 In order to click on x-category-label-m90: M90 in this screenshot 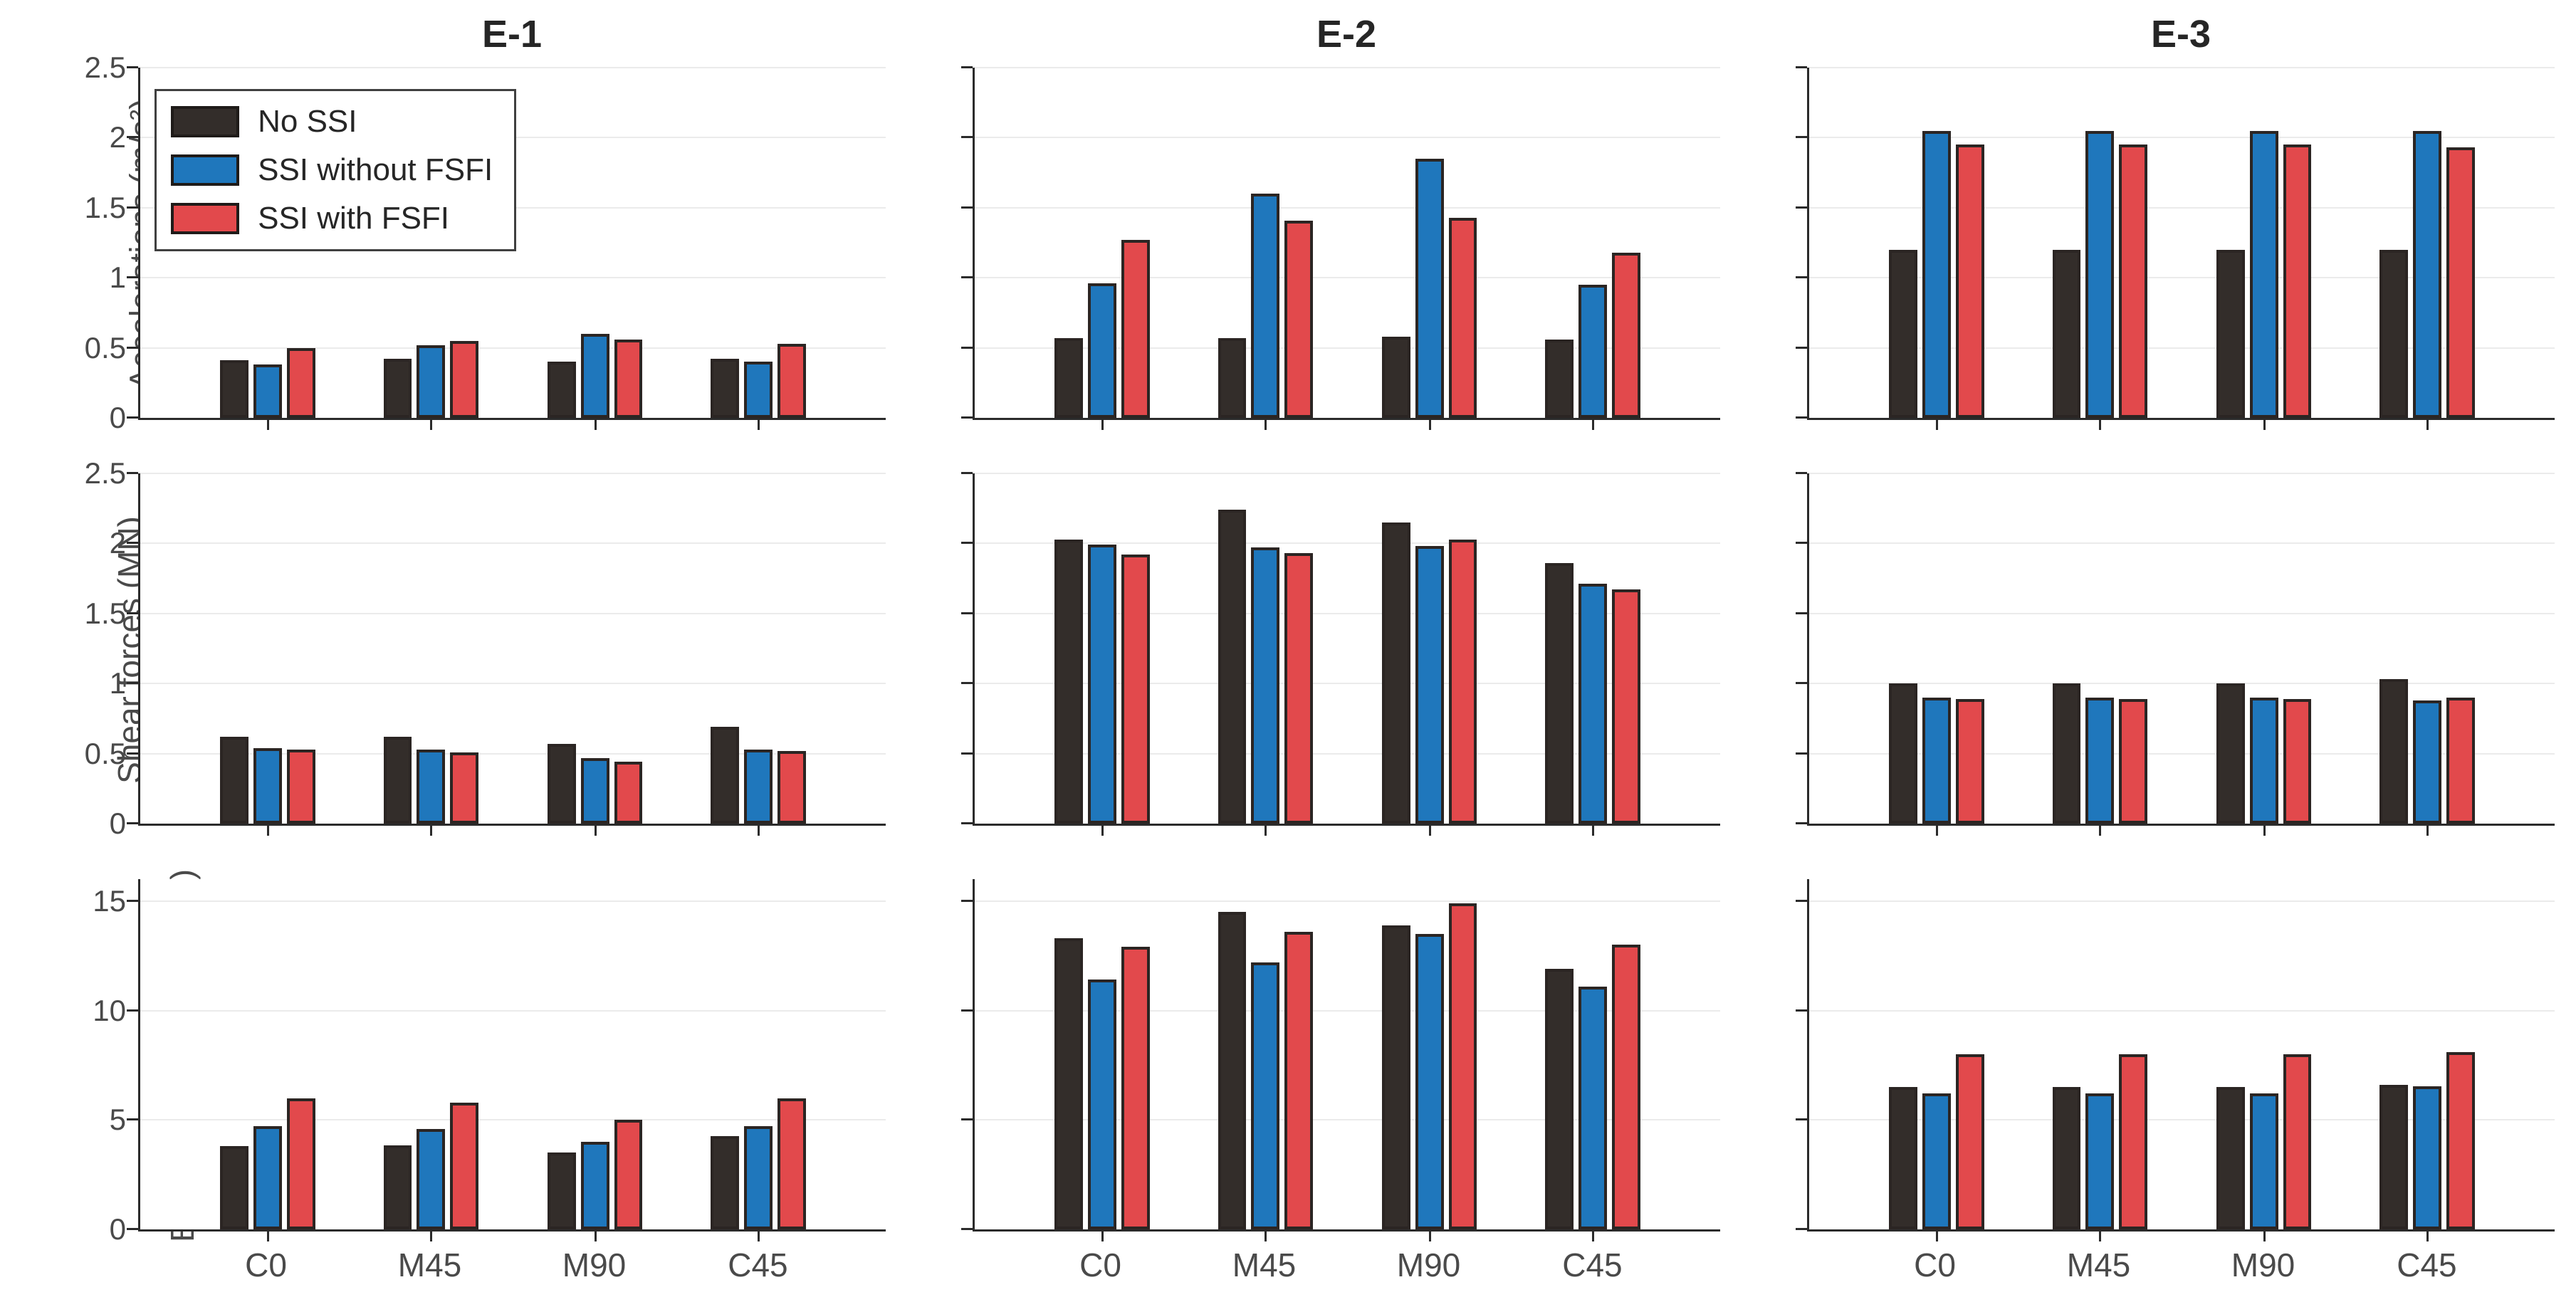, I will do `click(1428, 1264)`.